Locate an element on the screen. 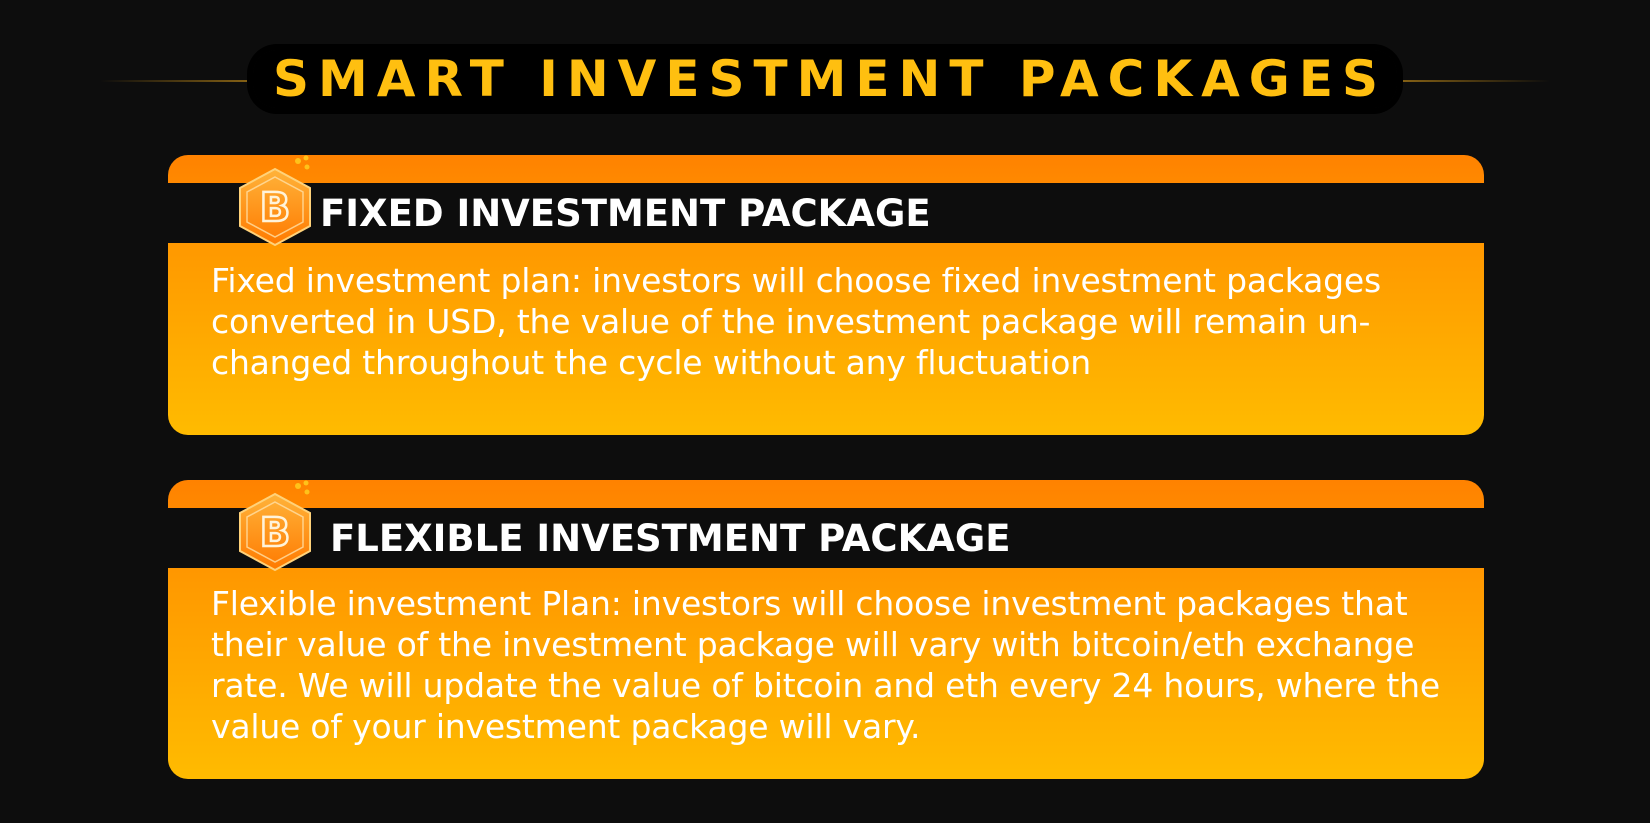 This screenshot has width=1650, height=823. page-header: SMART INVESTMENT PACKAGES is located at coordinates (825, 79).